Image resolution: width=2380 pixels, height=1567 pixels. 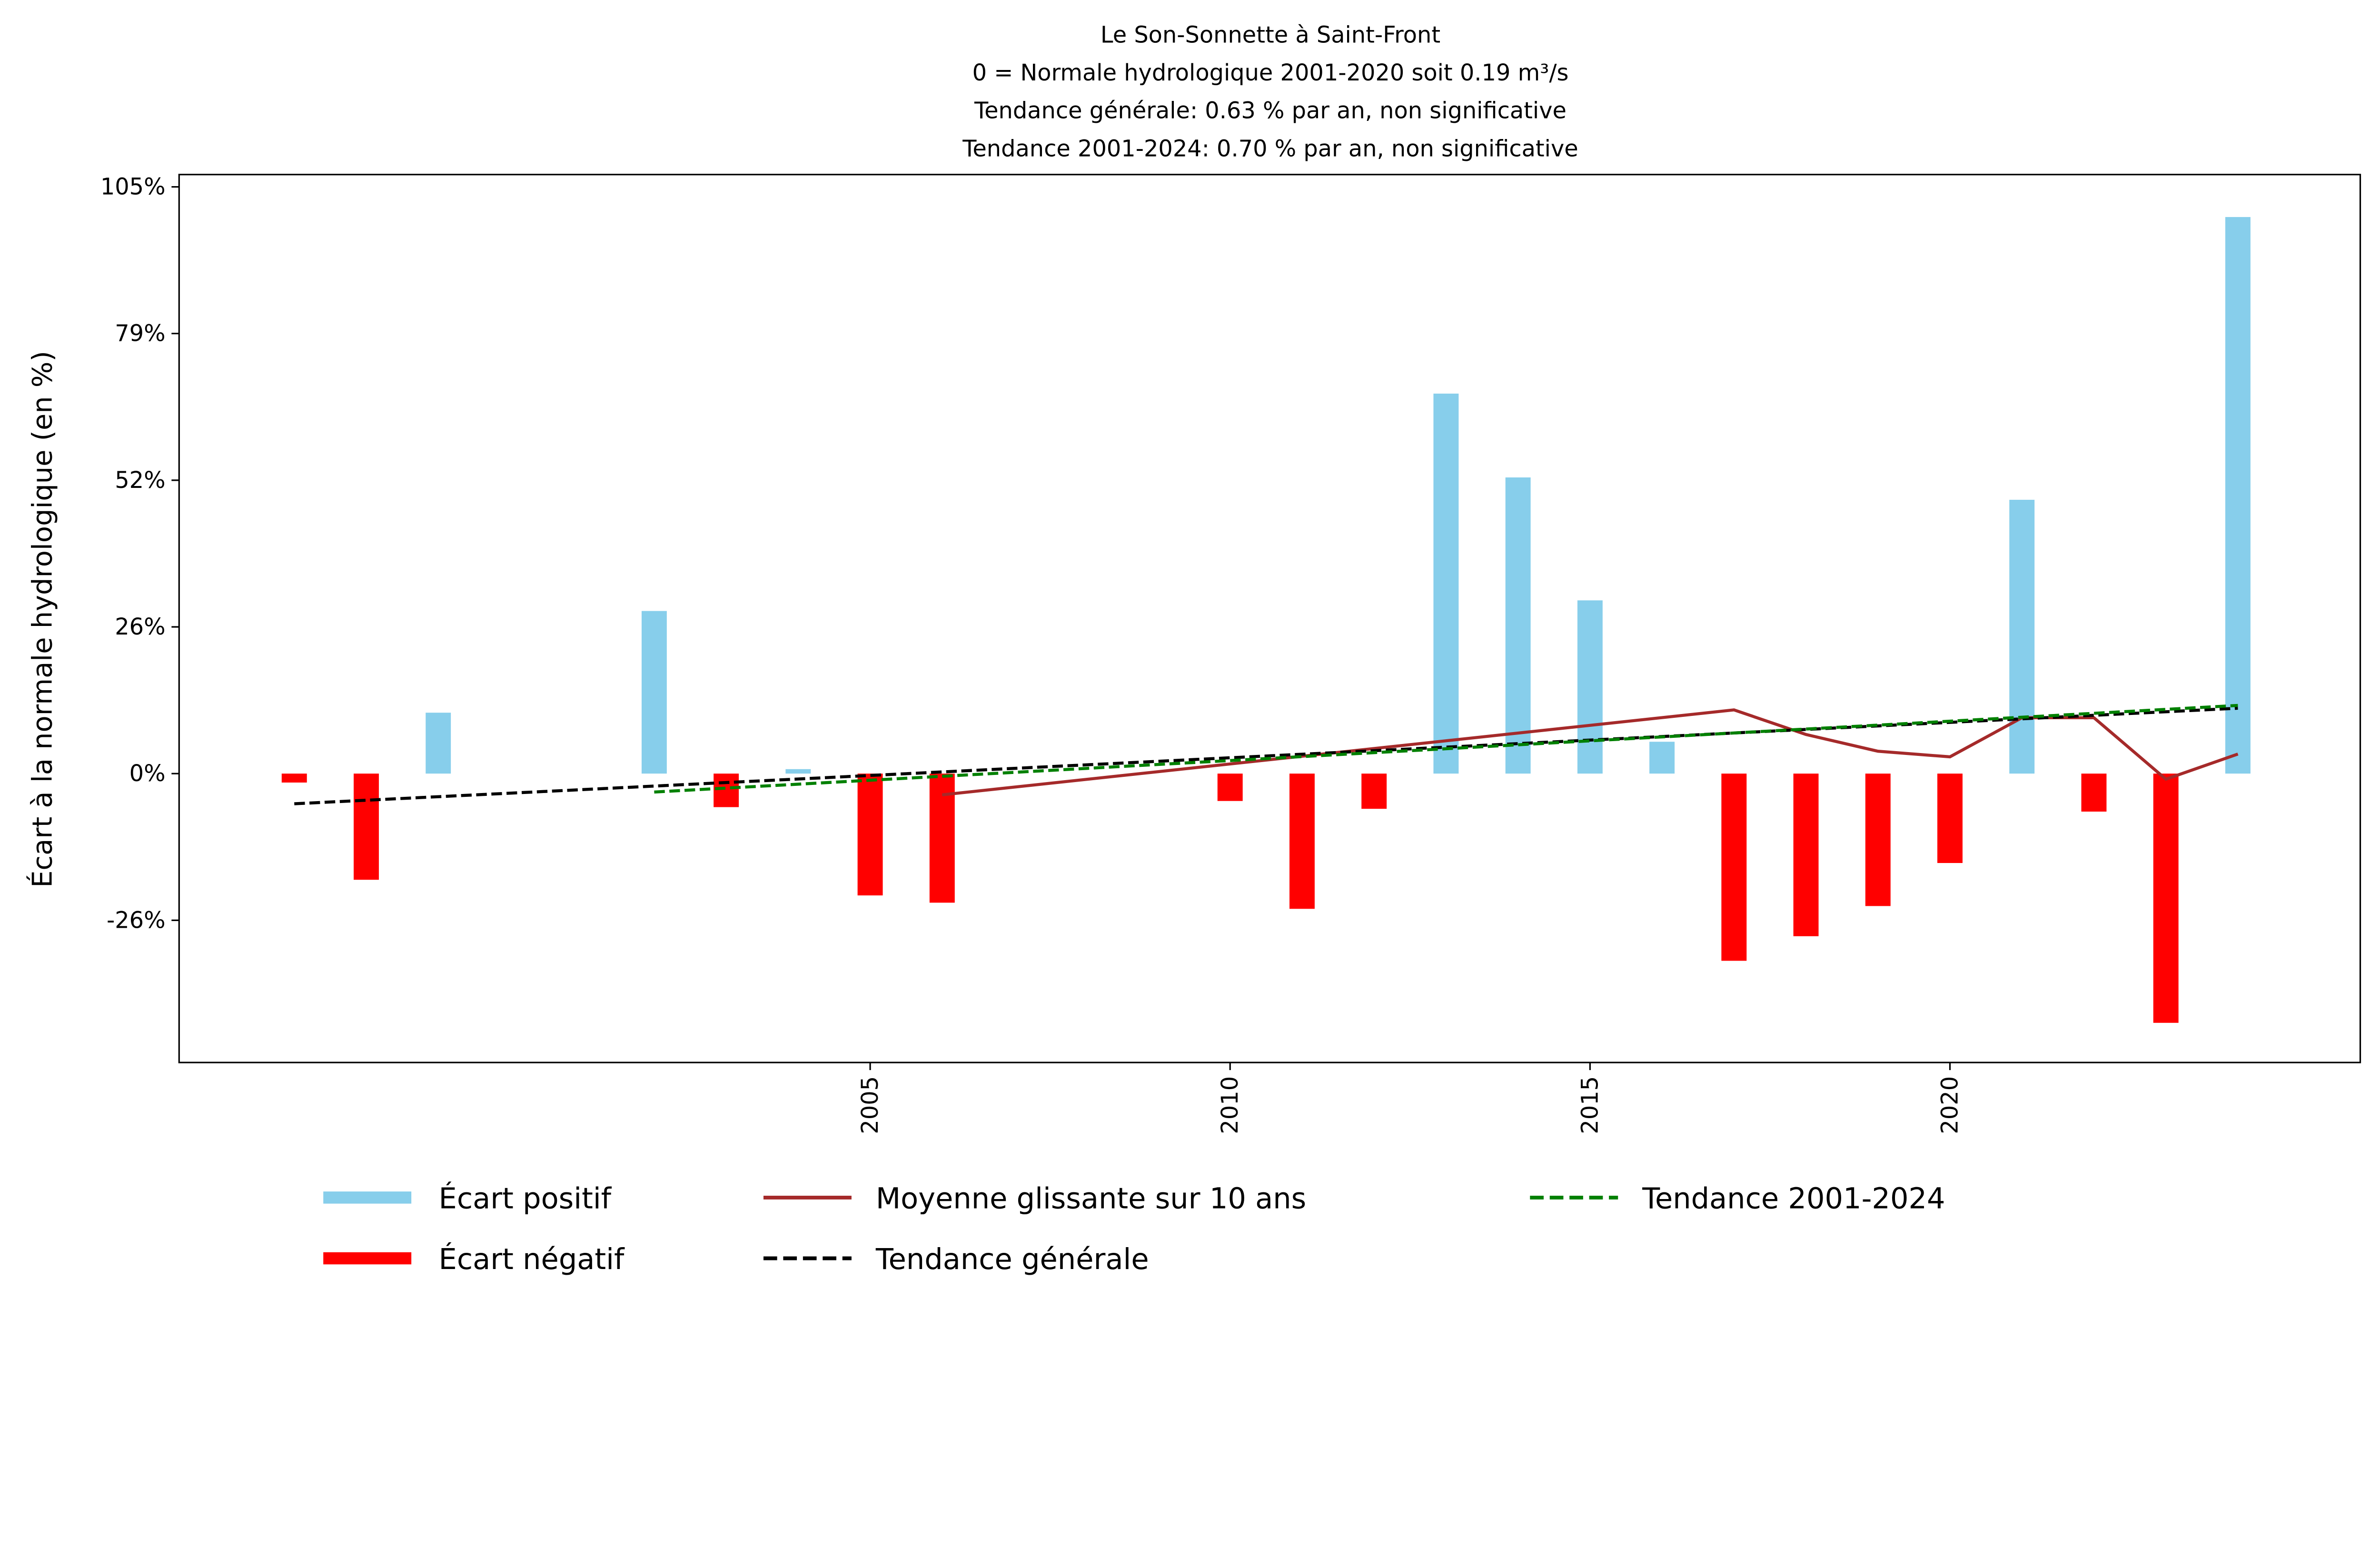 What do you see at coordinates (1806, 855) in the screenshot?
I see `bar-2018` at bounding box center [1806, 855].